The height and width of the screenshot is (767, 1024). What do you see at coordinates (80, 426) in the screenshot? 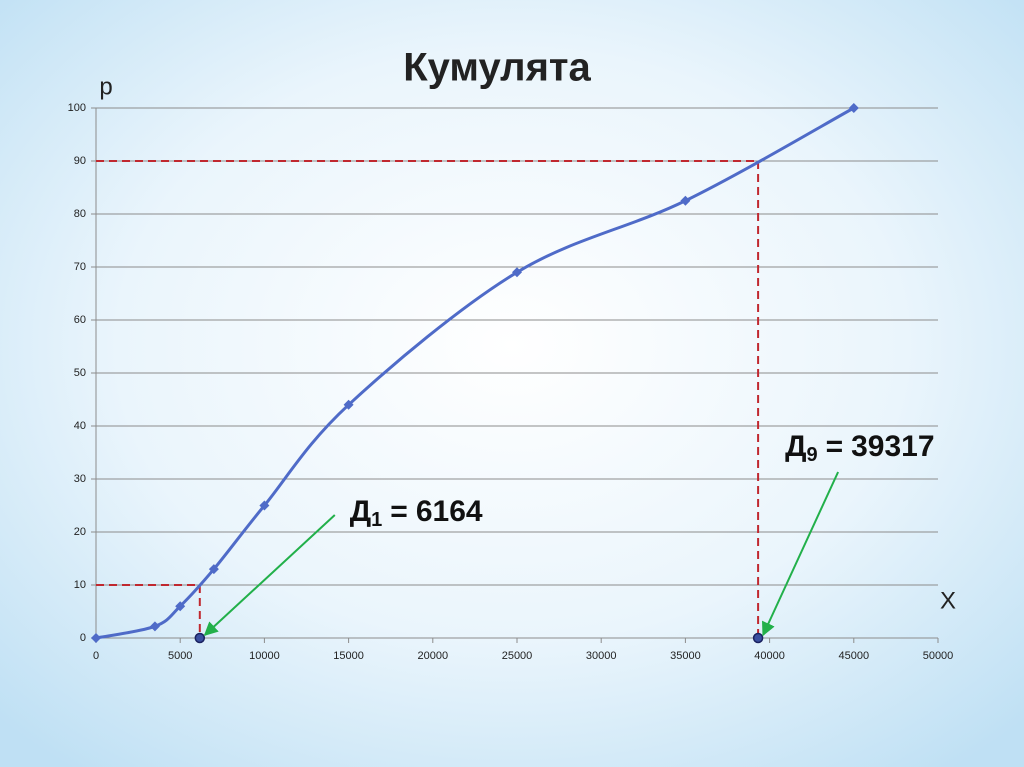
I see `y-tick-label: 40` at bounding box center [80, 426].